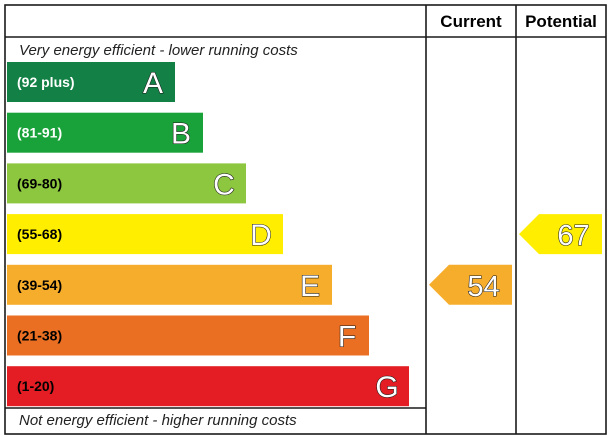  I want to click on band-a-bar, so click(91, 82).